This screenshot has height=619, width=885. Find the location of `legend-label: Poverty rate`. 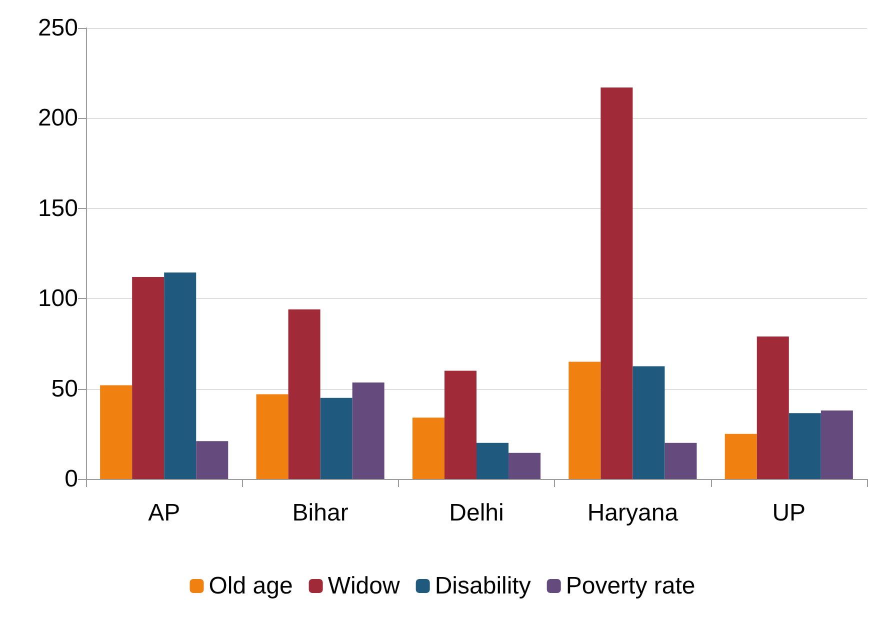

legend-label: Poverty rate is located at coordinates (631, 586).